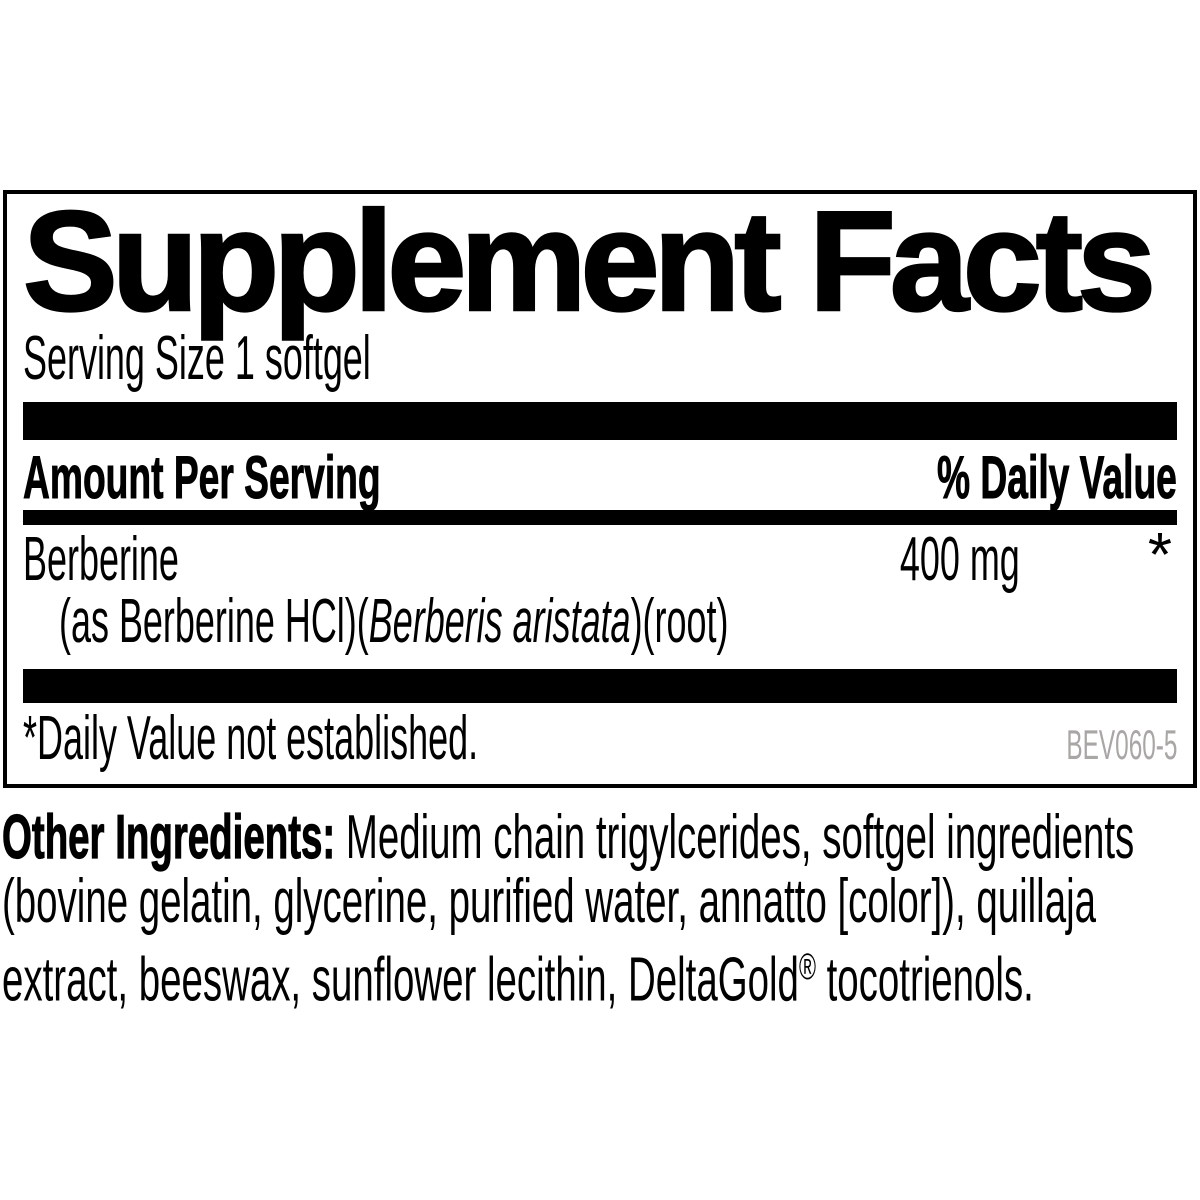  Describe the element at coordinates (600, 738) in the screenshot. I see `footnote-row: *Daily Value not established. BEV060-5` at that location.